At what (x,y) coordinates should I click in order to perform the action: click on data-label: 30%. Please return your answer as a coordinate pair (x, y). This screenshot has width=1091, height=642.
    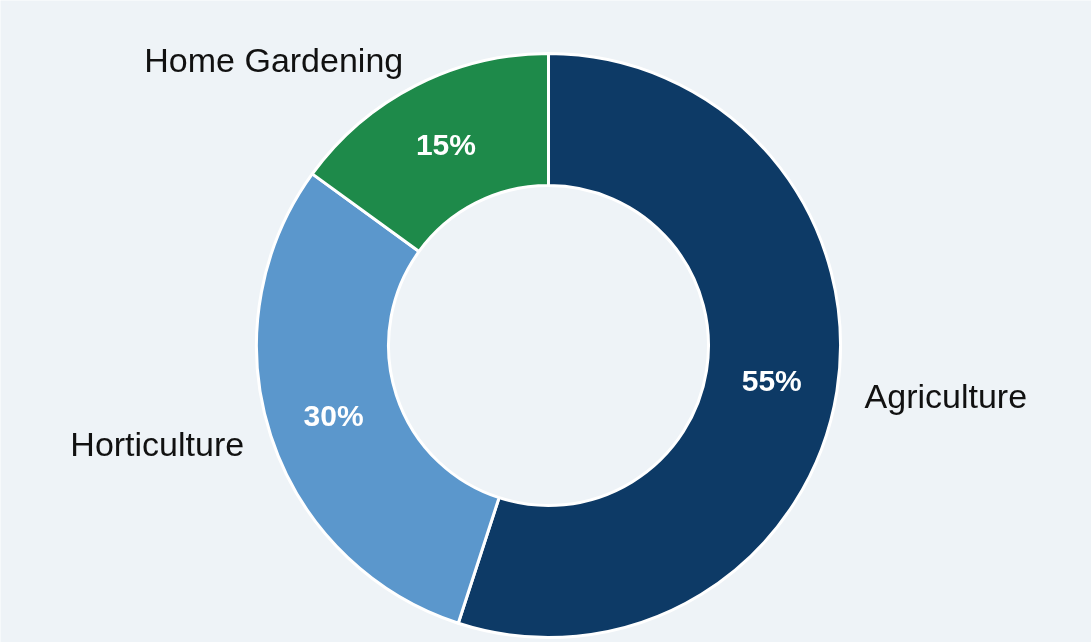
    Looking at the image, I should click on (333, 415).